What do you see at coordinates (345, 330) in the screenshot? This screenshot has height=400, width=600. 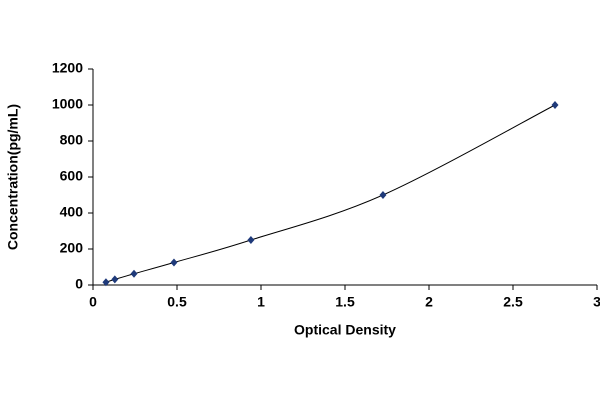 I see `x-axis-title: Optical Density` at bounding box center [345, 330].